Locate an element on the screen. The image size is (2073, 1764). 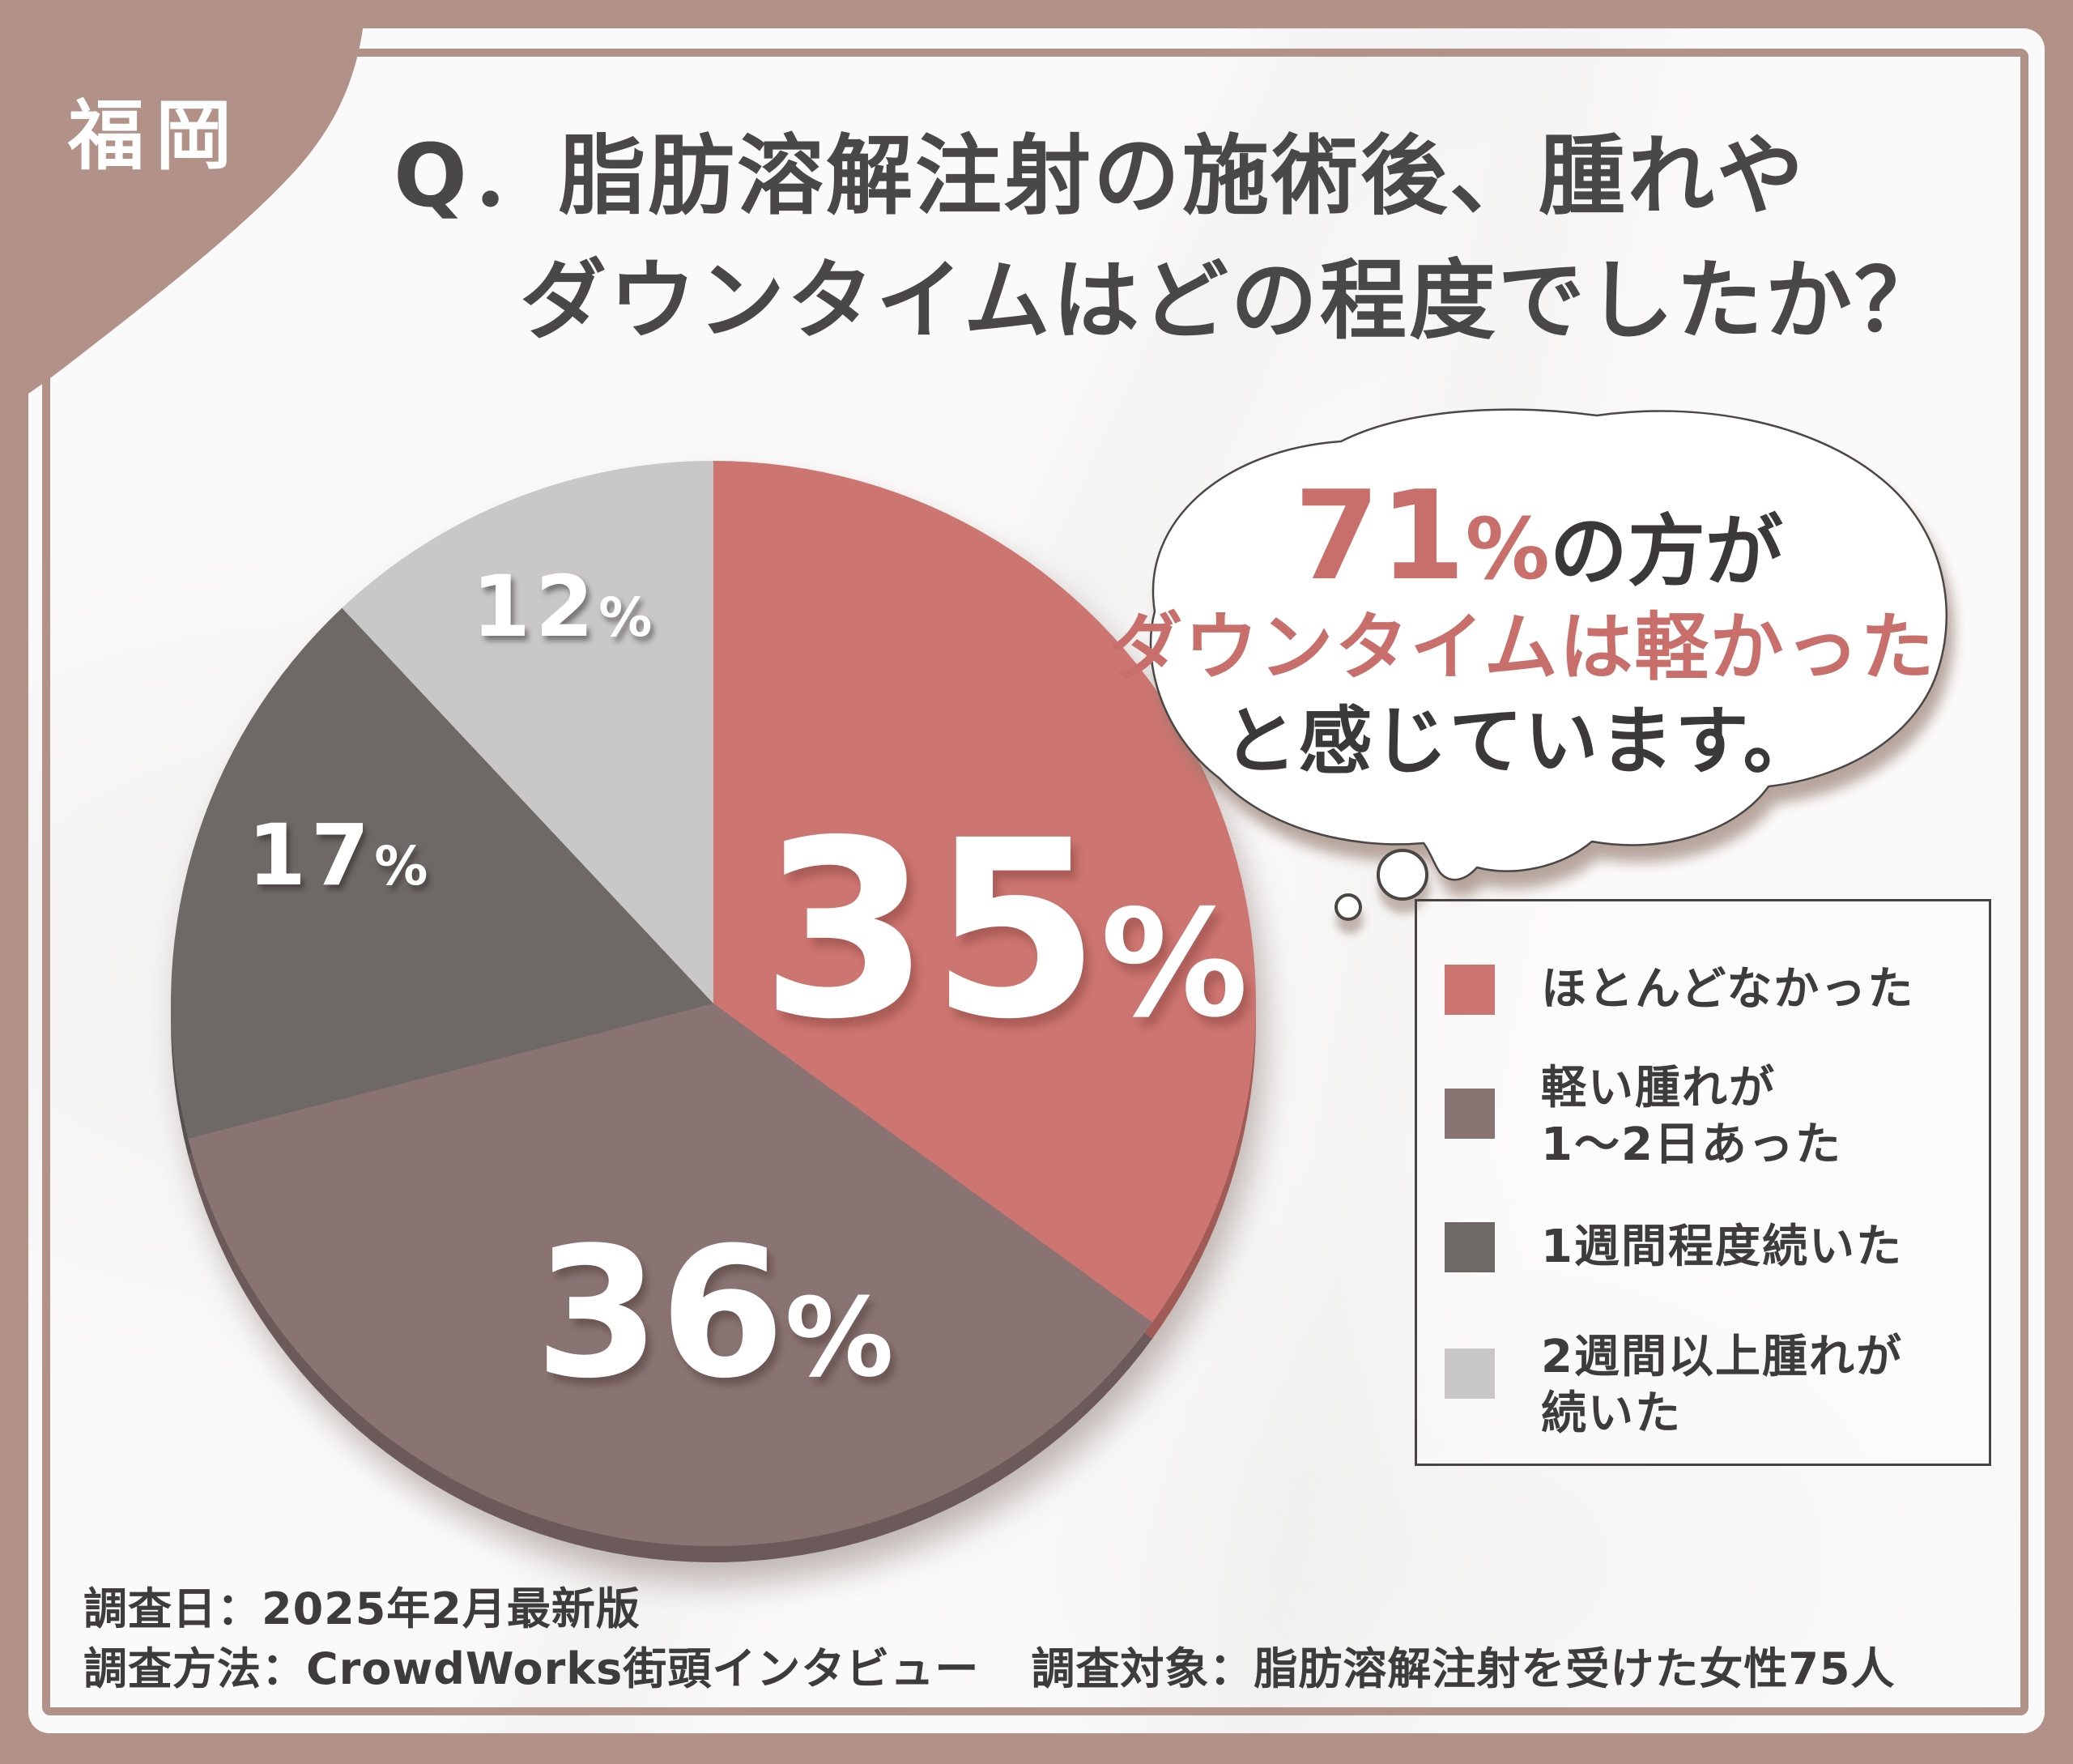
legend-item-label: 1週間程度続いた is located at coordinates (1722, 1247).